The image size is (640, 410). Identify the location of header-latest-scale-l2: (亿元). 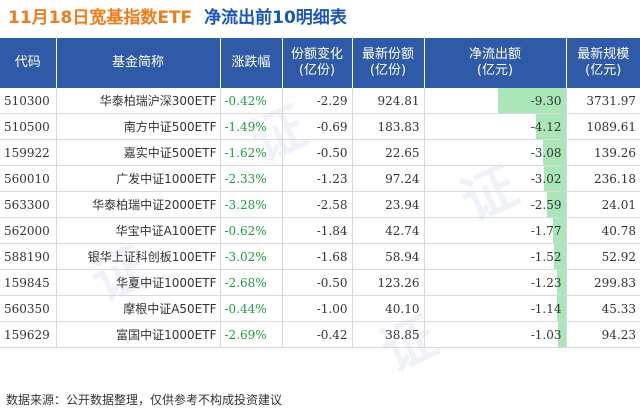
(603, 70).